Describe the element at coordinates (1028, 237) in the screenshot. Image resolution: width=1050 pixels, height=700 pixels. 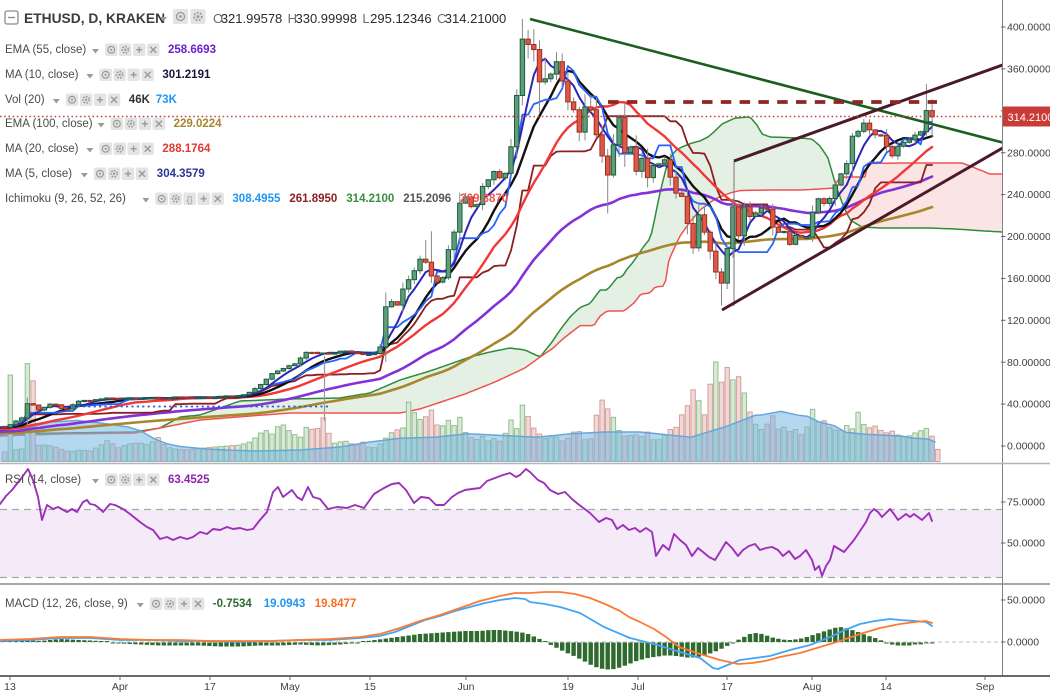
I see `svg-text: 200.00000` at that location.